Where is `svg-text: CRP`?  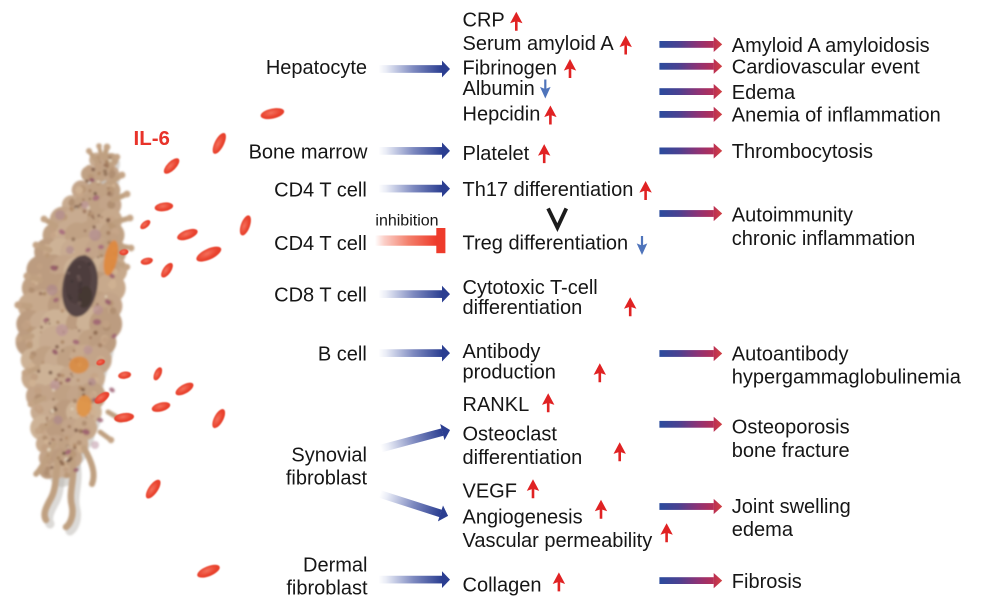
svg-text: CRP is located at coordinates (484, 21).